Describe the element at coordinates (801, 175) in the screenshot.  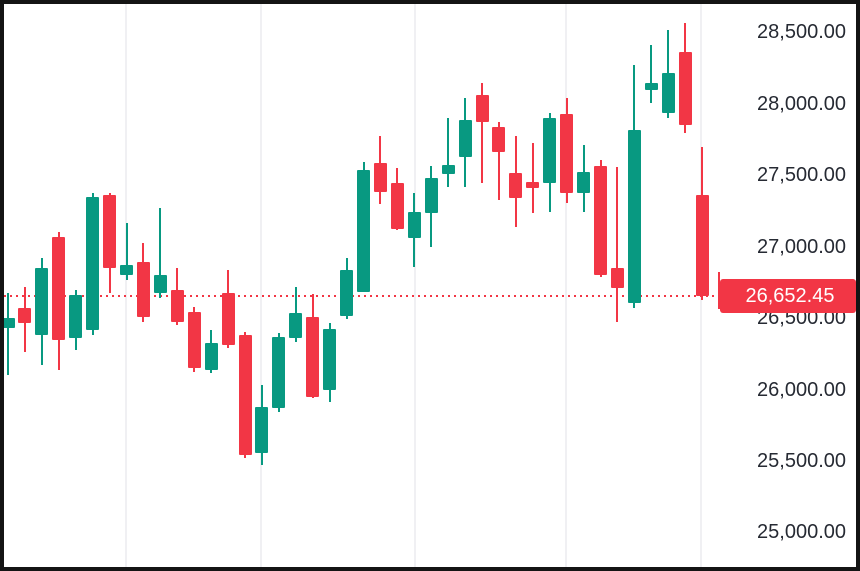
I see `price-axis-label: 27,500.00` at that location.